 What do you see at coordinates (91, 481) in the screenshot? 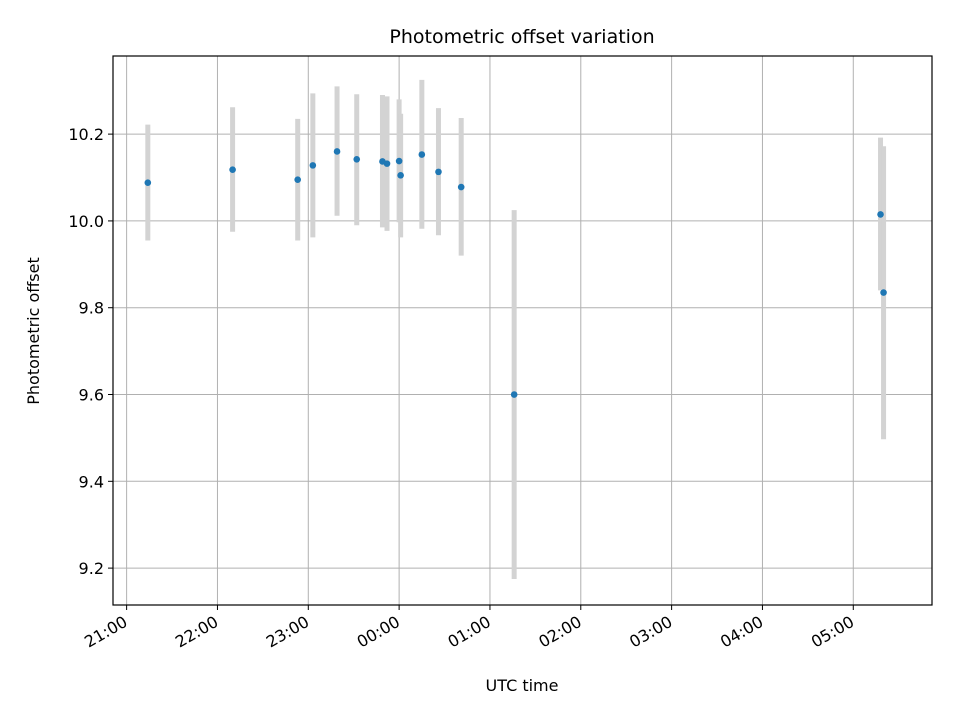
I see `y-tick-label: 9.4` at bounding box center [91, 481].